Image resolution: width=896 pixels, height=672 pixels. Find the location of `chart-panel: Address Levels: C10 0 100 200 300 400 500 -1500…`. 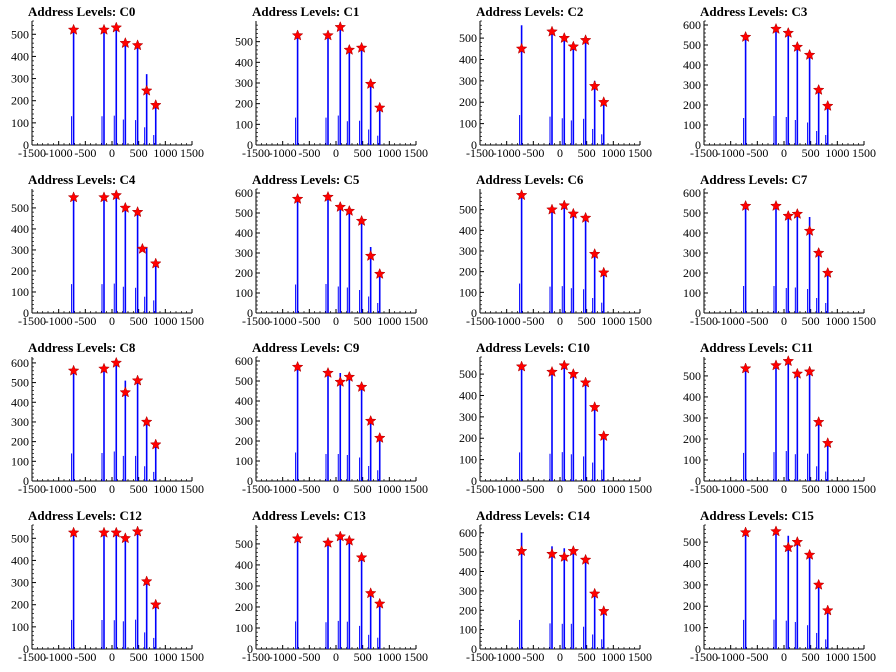

chart-panel: Address Levels: C10 0 100 200 300 400 500 -1500… is located at coordinates (560, 420).